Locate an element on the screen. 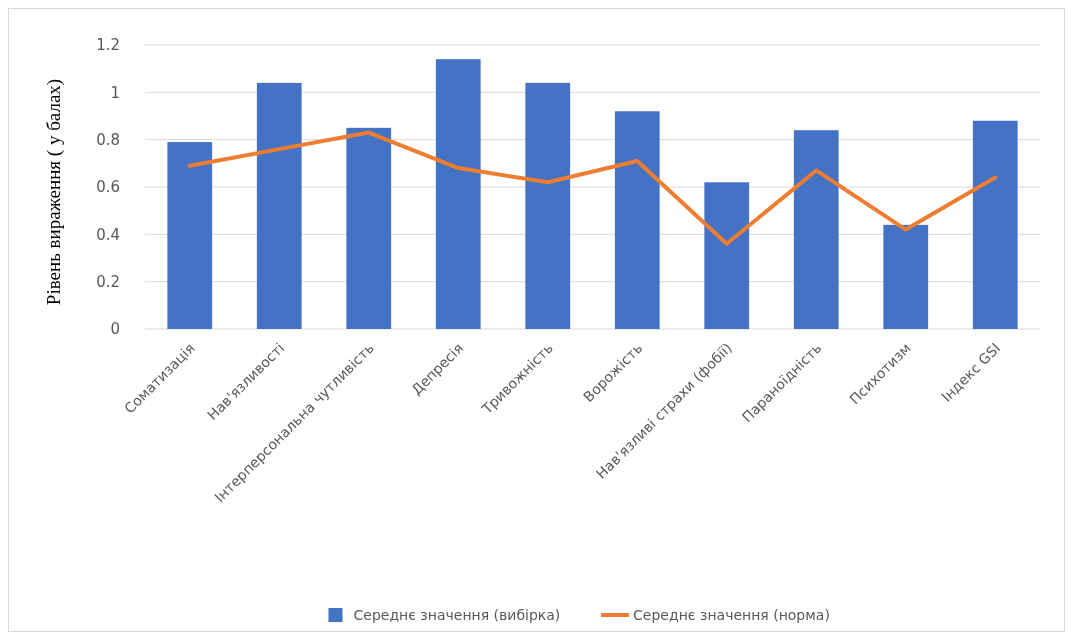 The height and width of the screenshot is (640, 1073). y-tick-label: 0.8 is located at coordinates (108, 139).